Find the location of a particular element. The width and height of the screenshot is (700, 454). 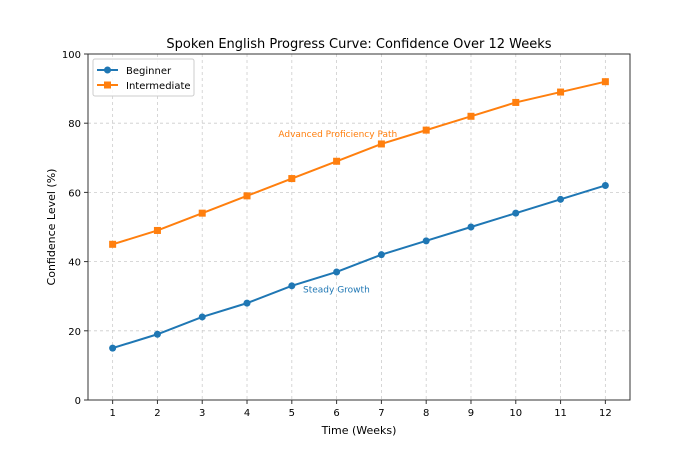

x-tick-label: 4 is located at coordinates (247, 413).